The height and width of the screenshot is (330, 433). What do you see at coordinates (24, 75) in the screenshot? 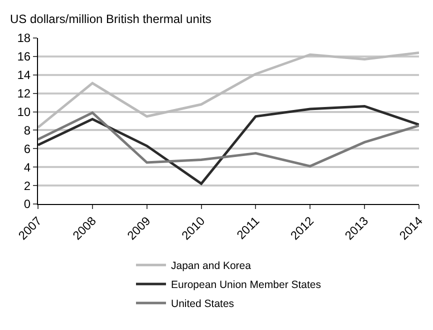
I see `y-tick-label: 14` at bounding box center [24, 75].